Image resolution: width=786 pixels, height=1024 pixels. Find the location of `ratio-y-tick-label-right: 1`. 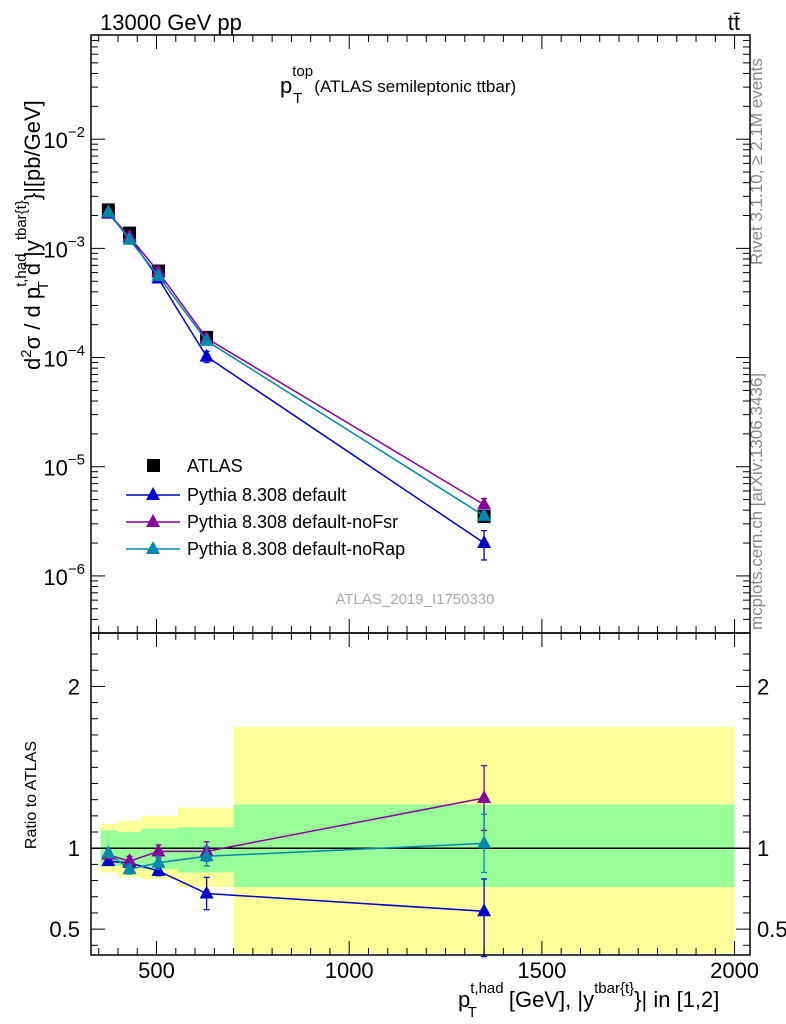

ratio-y-tick-label-right: 1 is located at coordinates (763, 848).